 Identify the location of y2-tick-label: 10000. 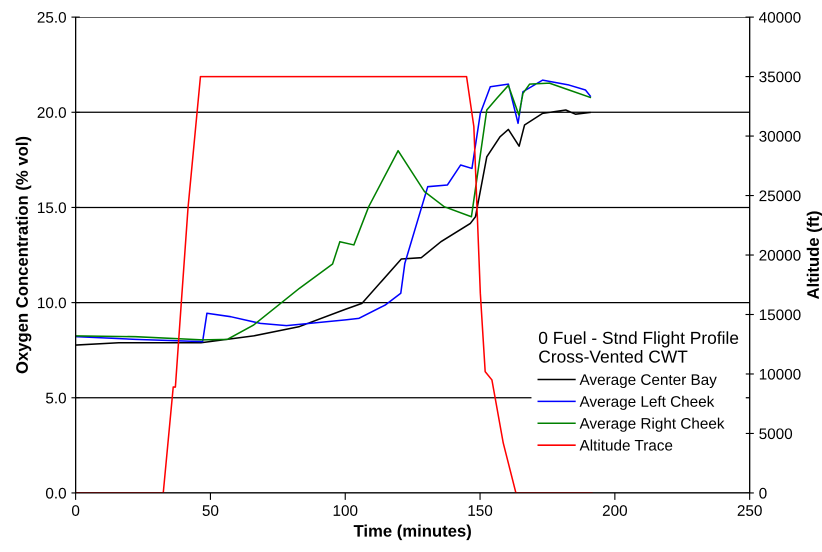
(780, 374).